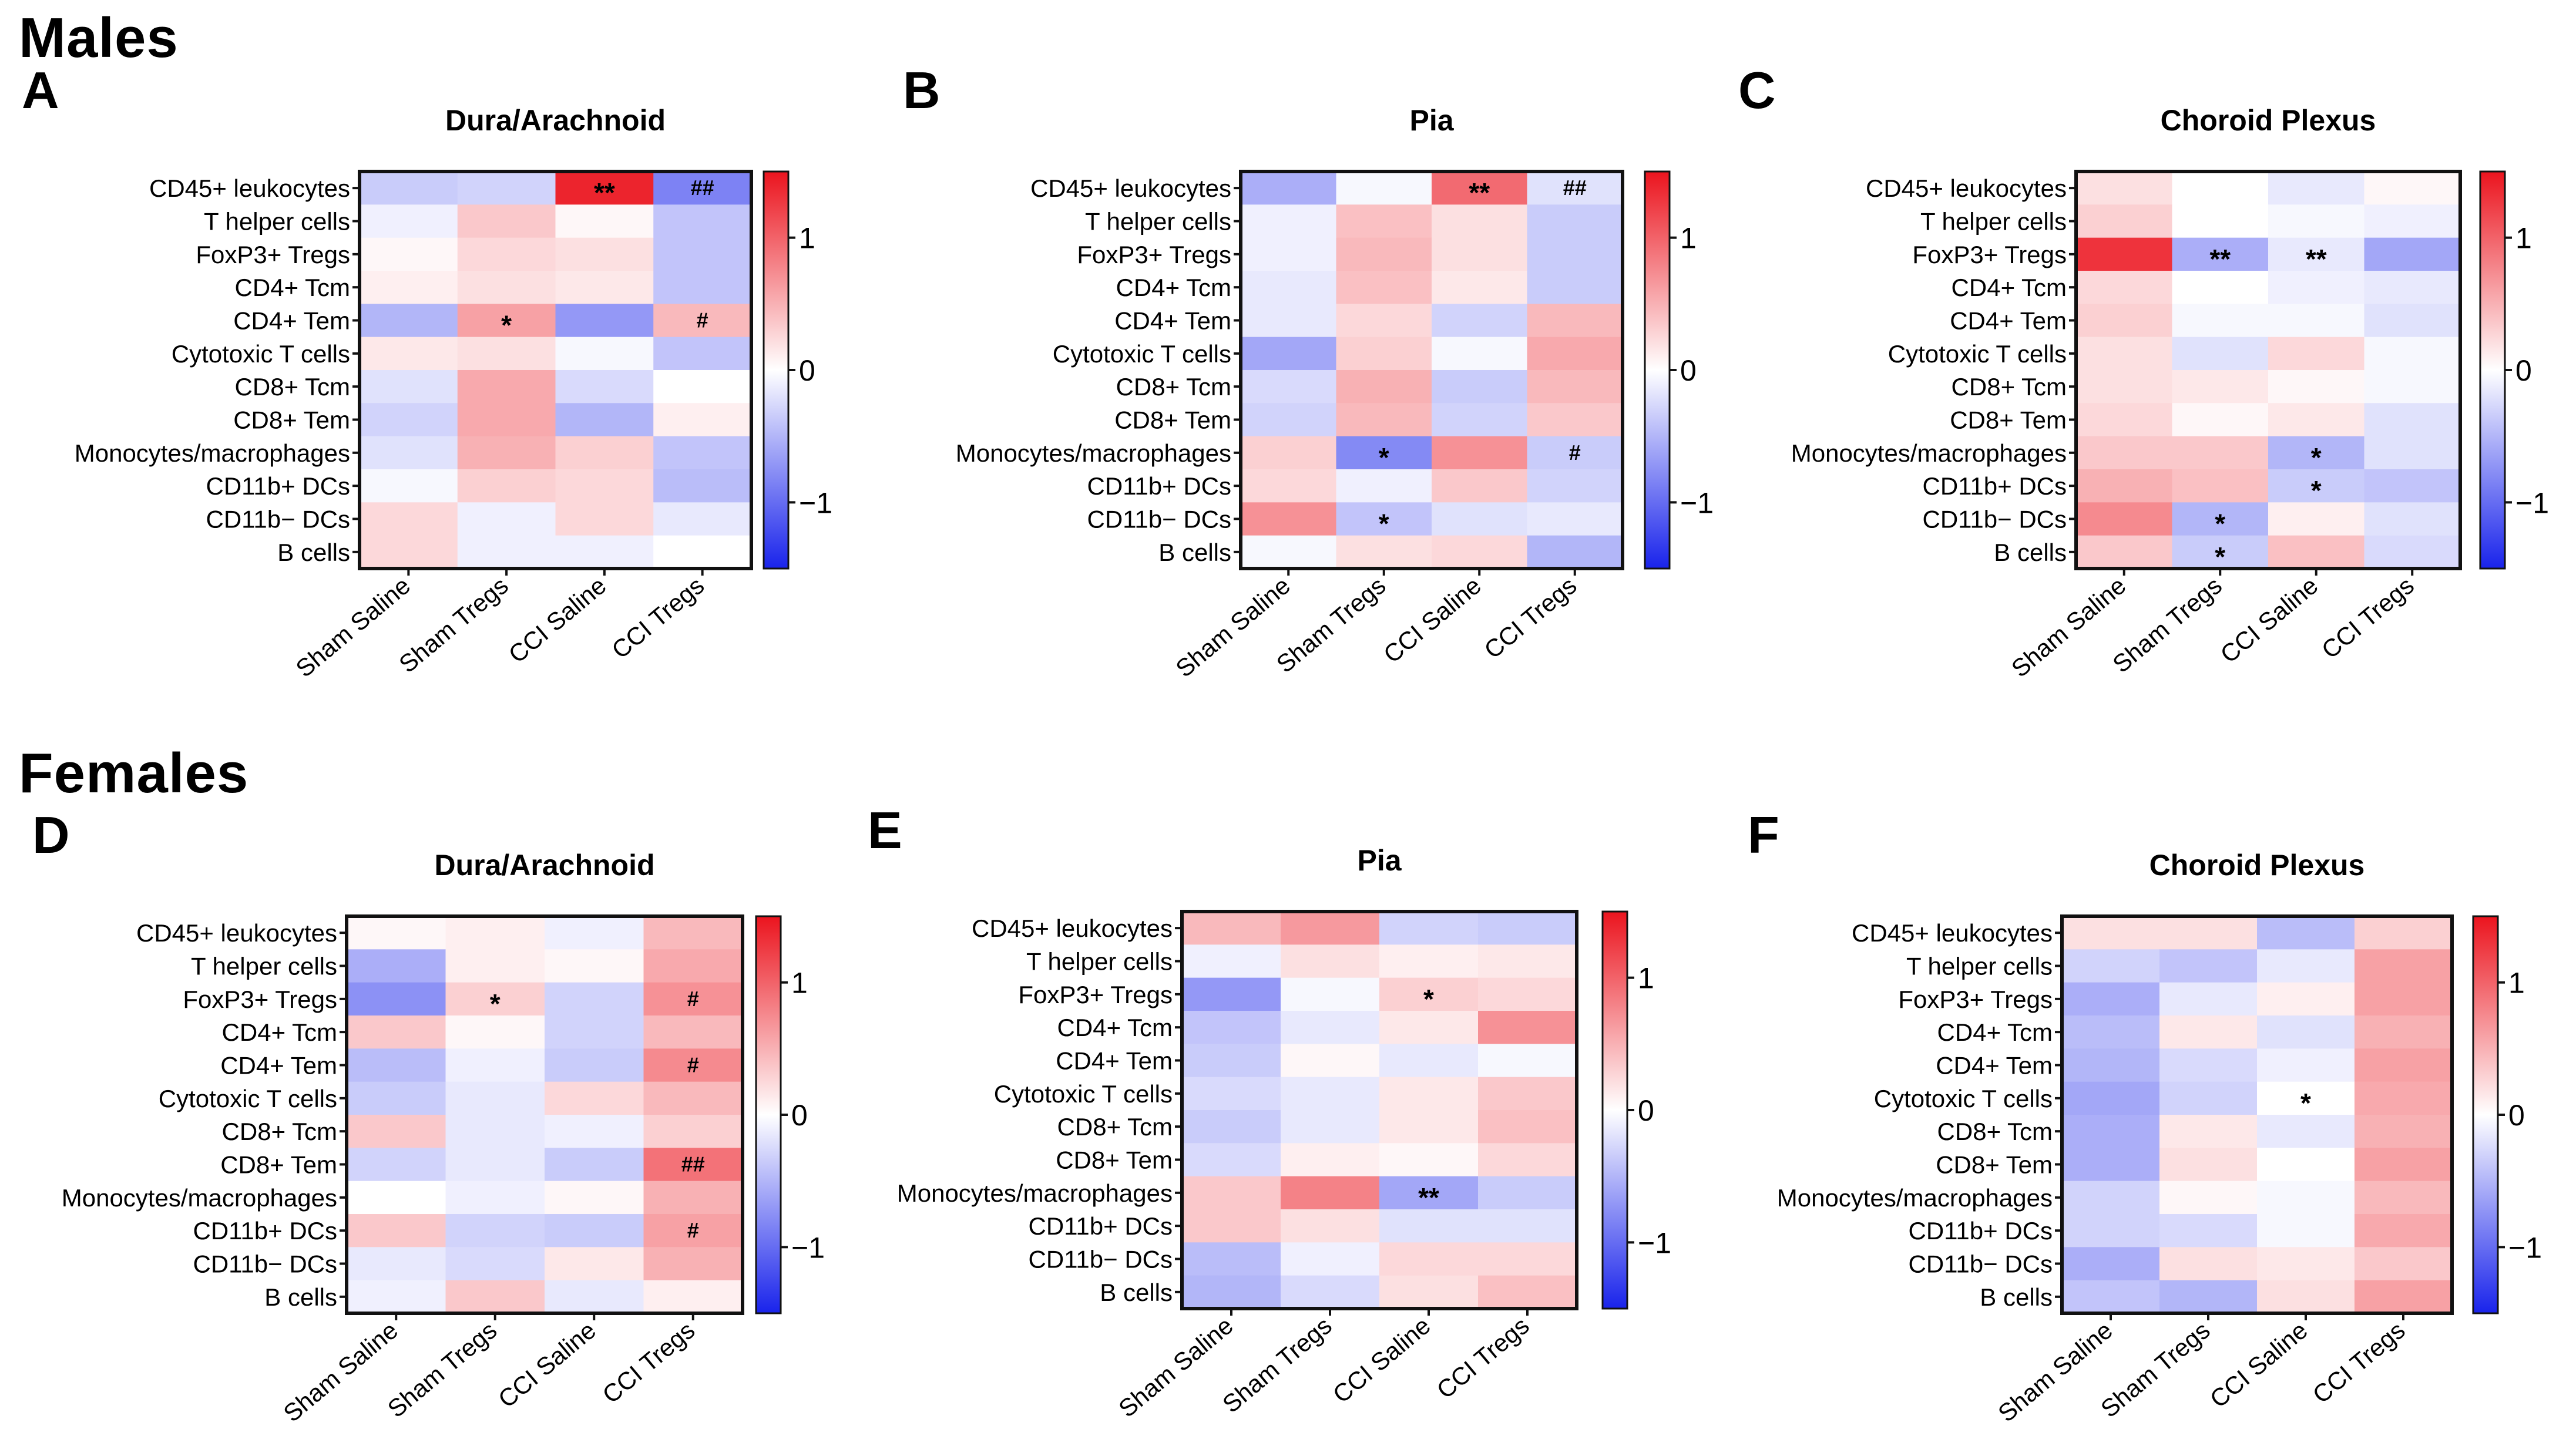 This screenshot has height=1456, width=2556. What do you see at coordinates (51, 835) in the screenshot?
I see `panel-letter: D` at bounding box center [51, 835].